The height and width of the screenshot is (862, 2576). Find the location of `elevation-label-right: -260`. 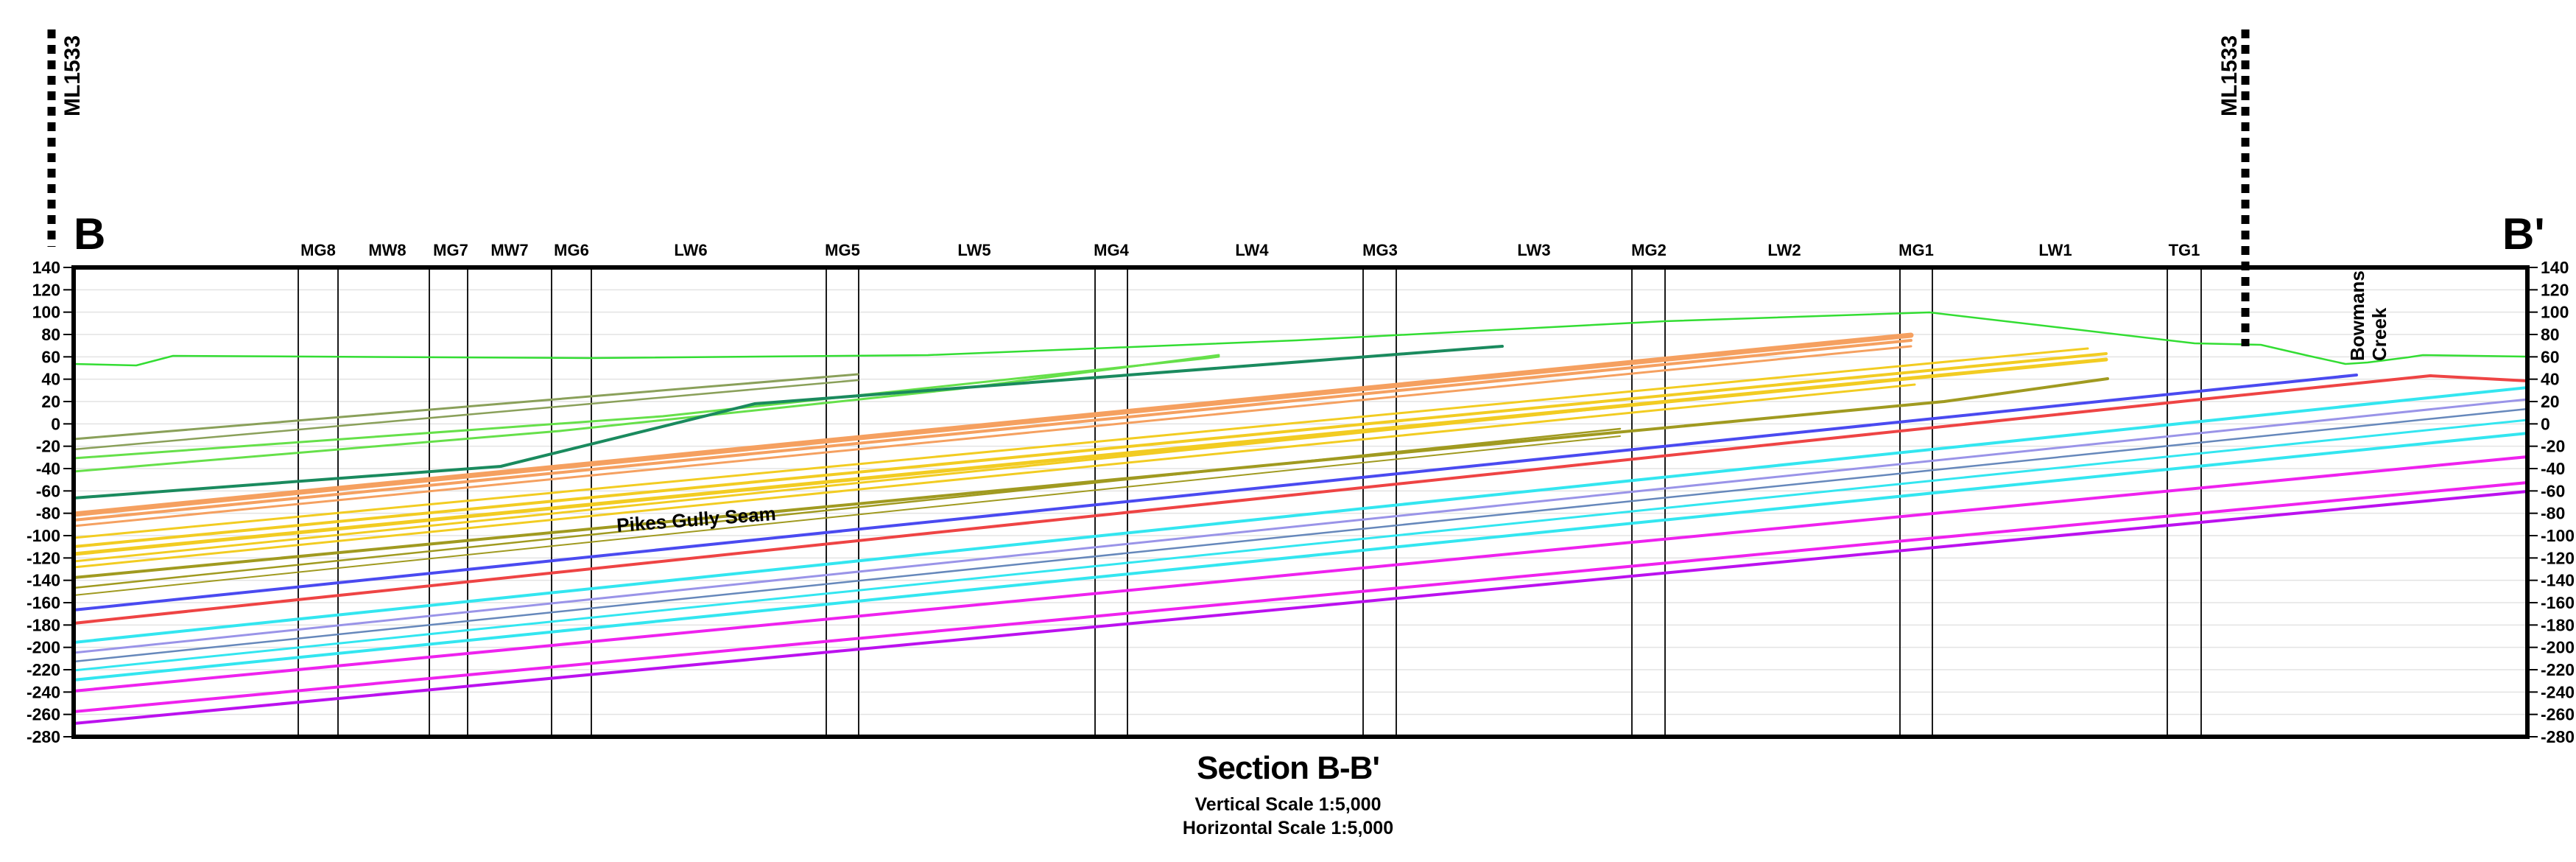

elevation-label-right: -260 is located at coordinates (2558, 714).